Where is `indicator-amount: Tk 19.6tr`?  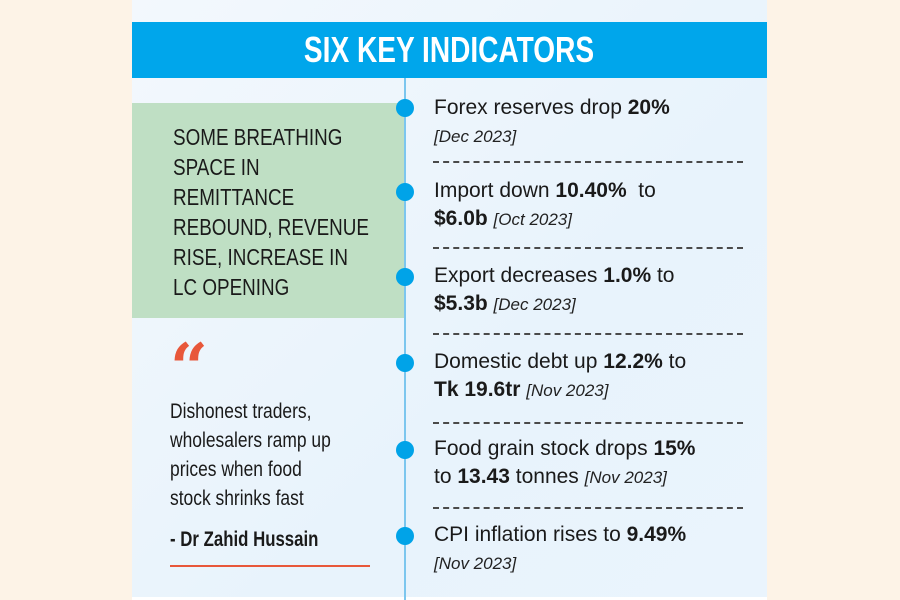 indicator-amount: Tk 19.6tr is located at coordinates (477, 389).